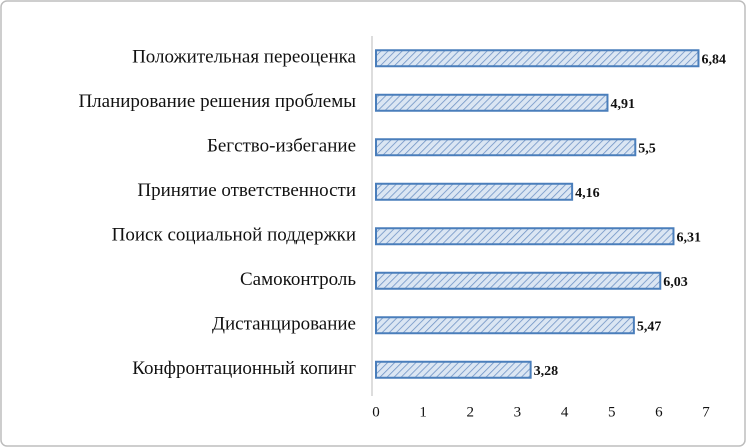 The width and height of the screenshot is (746, 447). I want to click on x-tick-label: 3, so click(518, 412).